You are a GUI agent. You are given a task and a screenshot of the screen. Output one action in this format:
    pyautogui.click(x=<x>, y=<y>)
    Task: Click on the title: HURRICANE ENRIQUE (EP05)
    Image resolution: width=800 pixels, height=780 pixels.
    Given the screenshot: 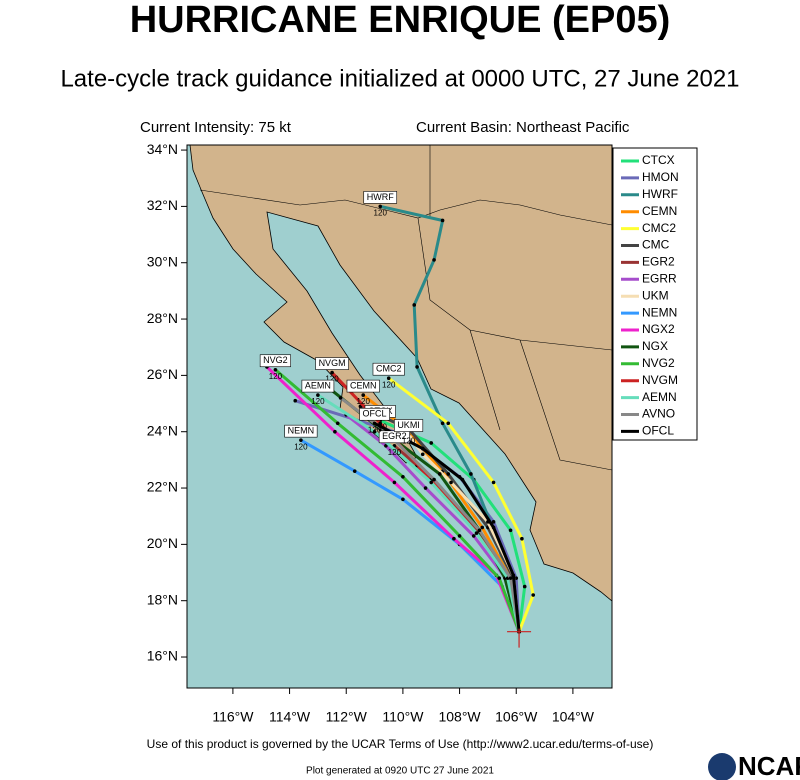 What is the action you would take?
    pyautogui.click(x=400, y=20)
    